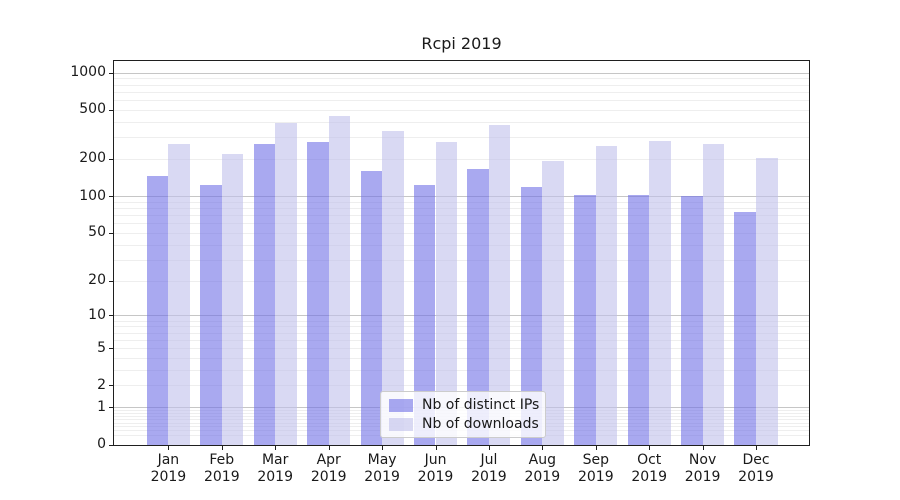 The width and height of the screenshot is (900, 500). Describe the element at coordinates (88, 72) in the screenshot. I see `y-tick-label: 1000` at that location.